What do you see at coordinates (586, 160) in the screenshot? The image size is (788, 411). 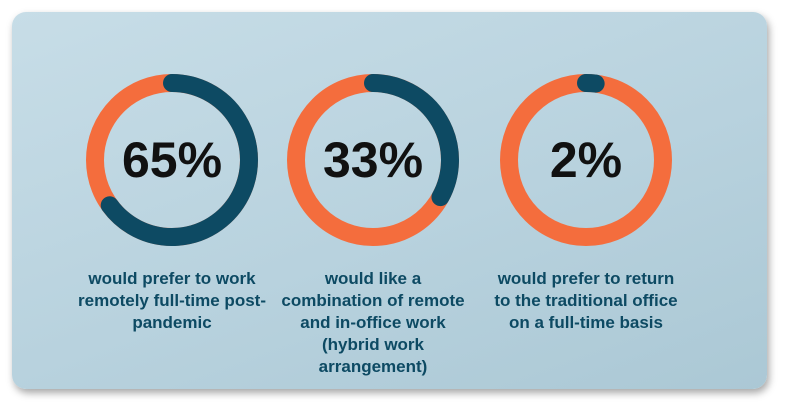 I see `value-label: 2%` at bounding box center [586, 160].